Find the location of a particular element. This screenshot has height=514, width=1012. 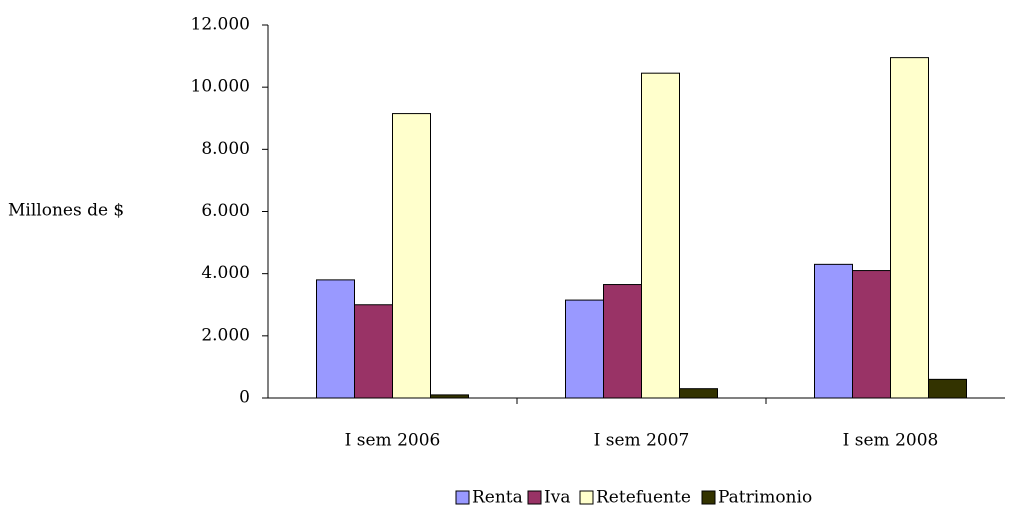

x-tick-label: I sem 2007 is located at coordinates (642, 441).